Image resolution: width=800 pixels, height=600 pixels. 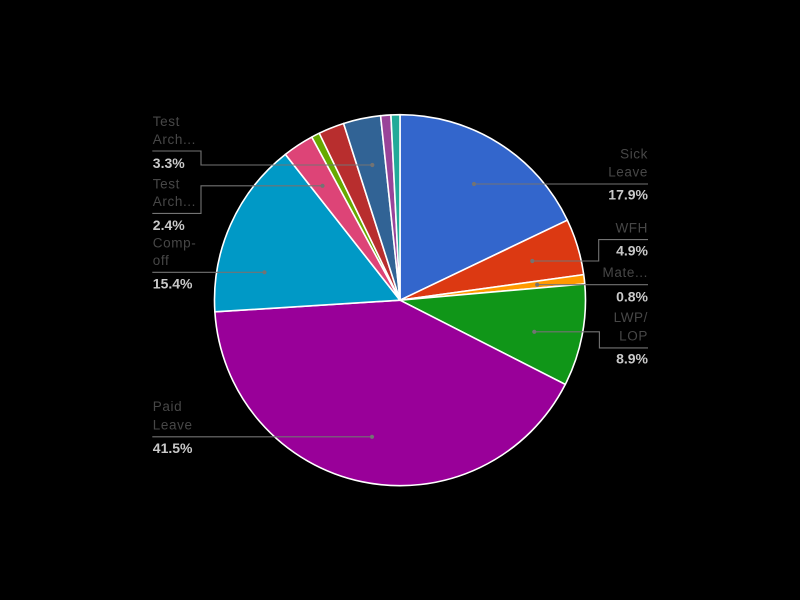 I want to click on svg-text: 2.4%, so click(x=169, y=225).